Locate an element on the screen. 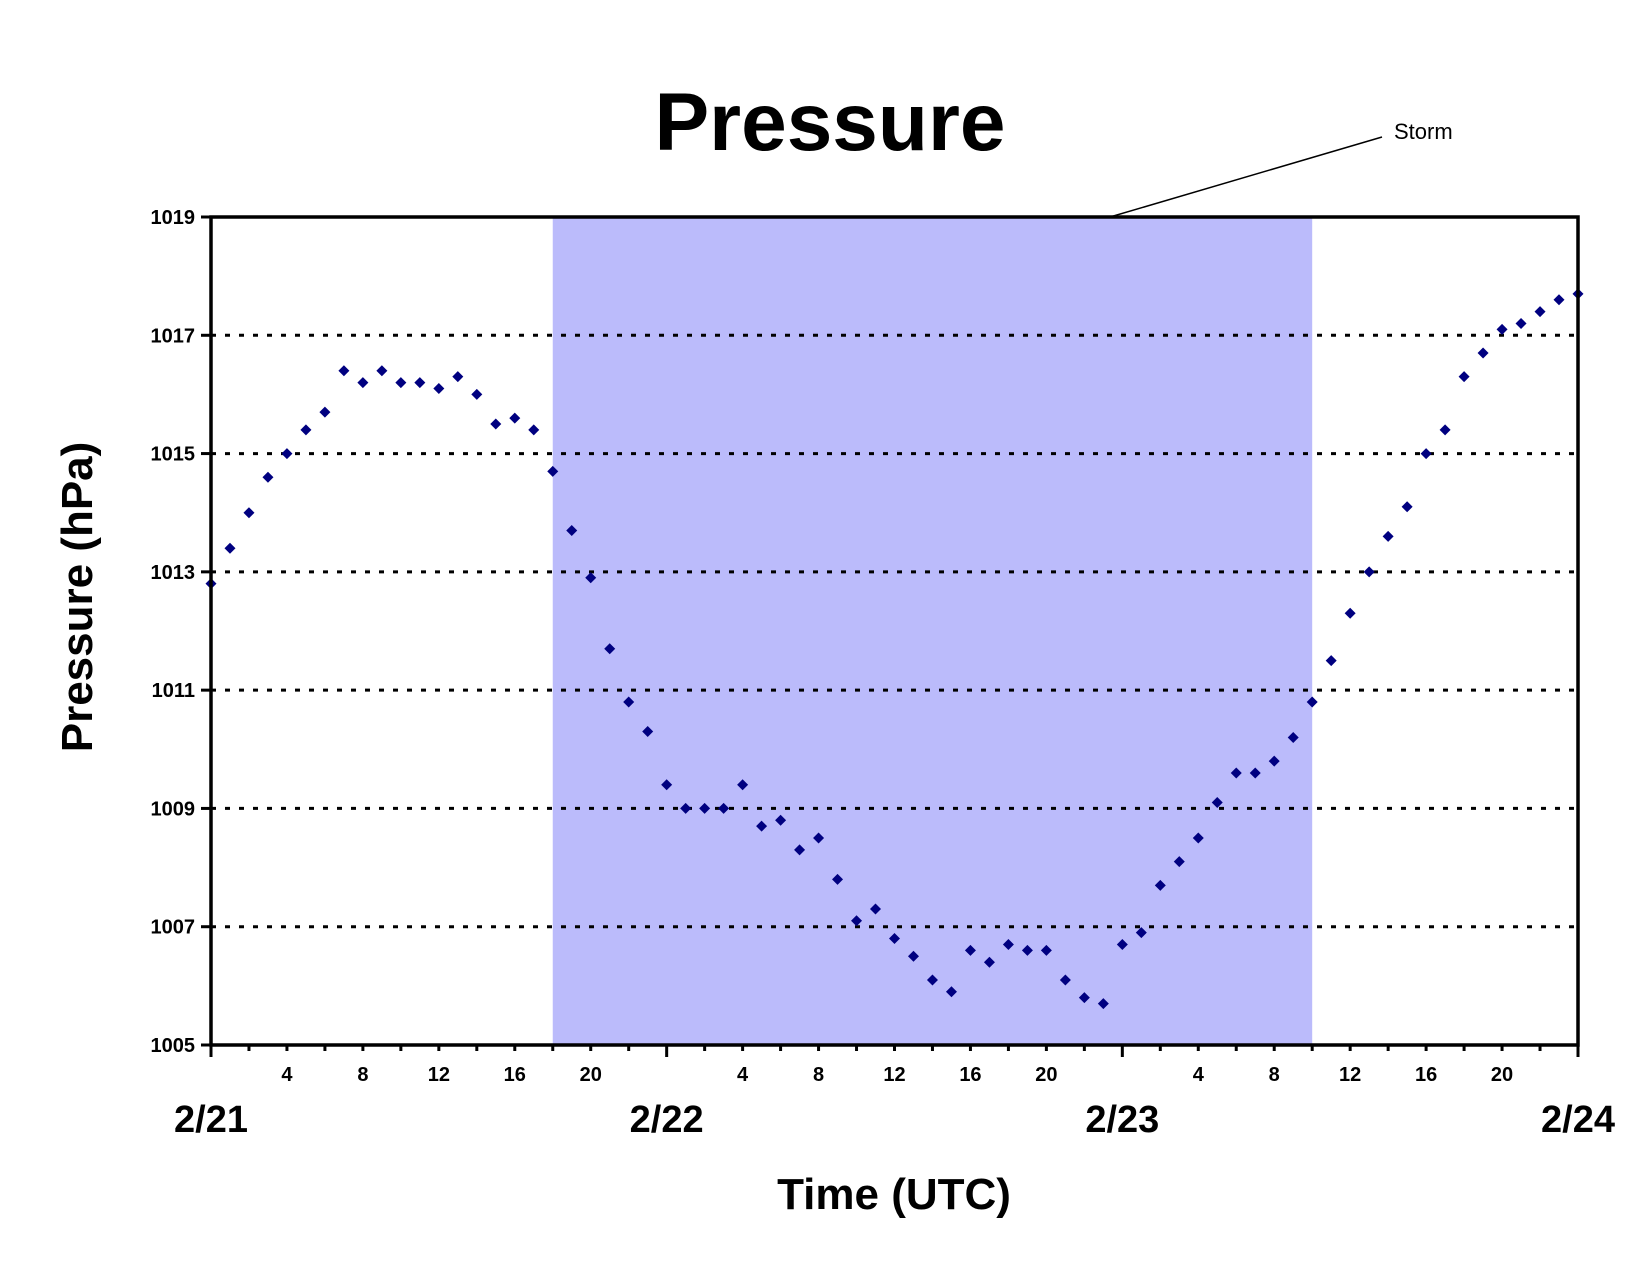 The image size is (1650, 1275). y-tick-label: 1015 is located at coordinates (173, 455).